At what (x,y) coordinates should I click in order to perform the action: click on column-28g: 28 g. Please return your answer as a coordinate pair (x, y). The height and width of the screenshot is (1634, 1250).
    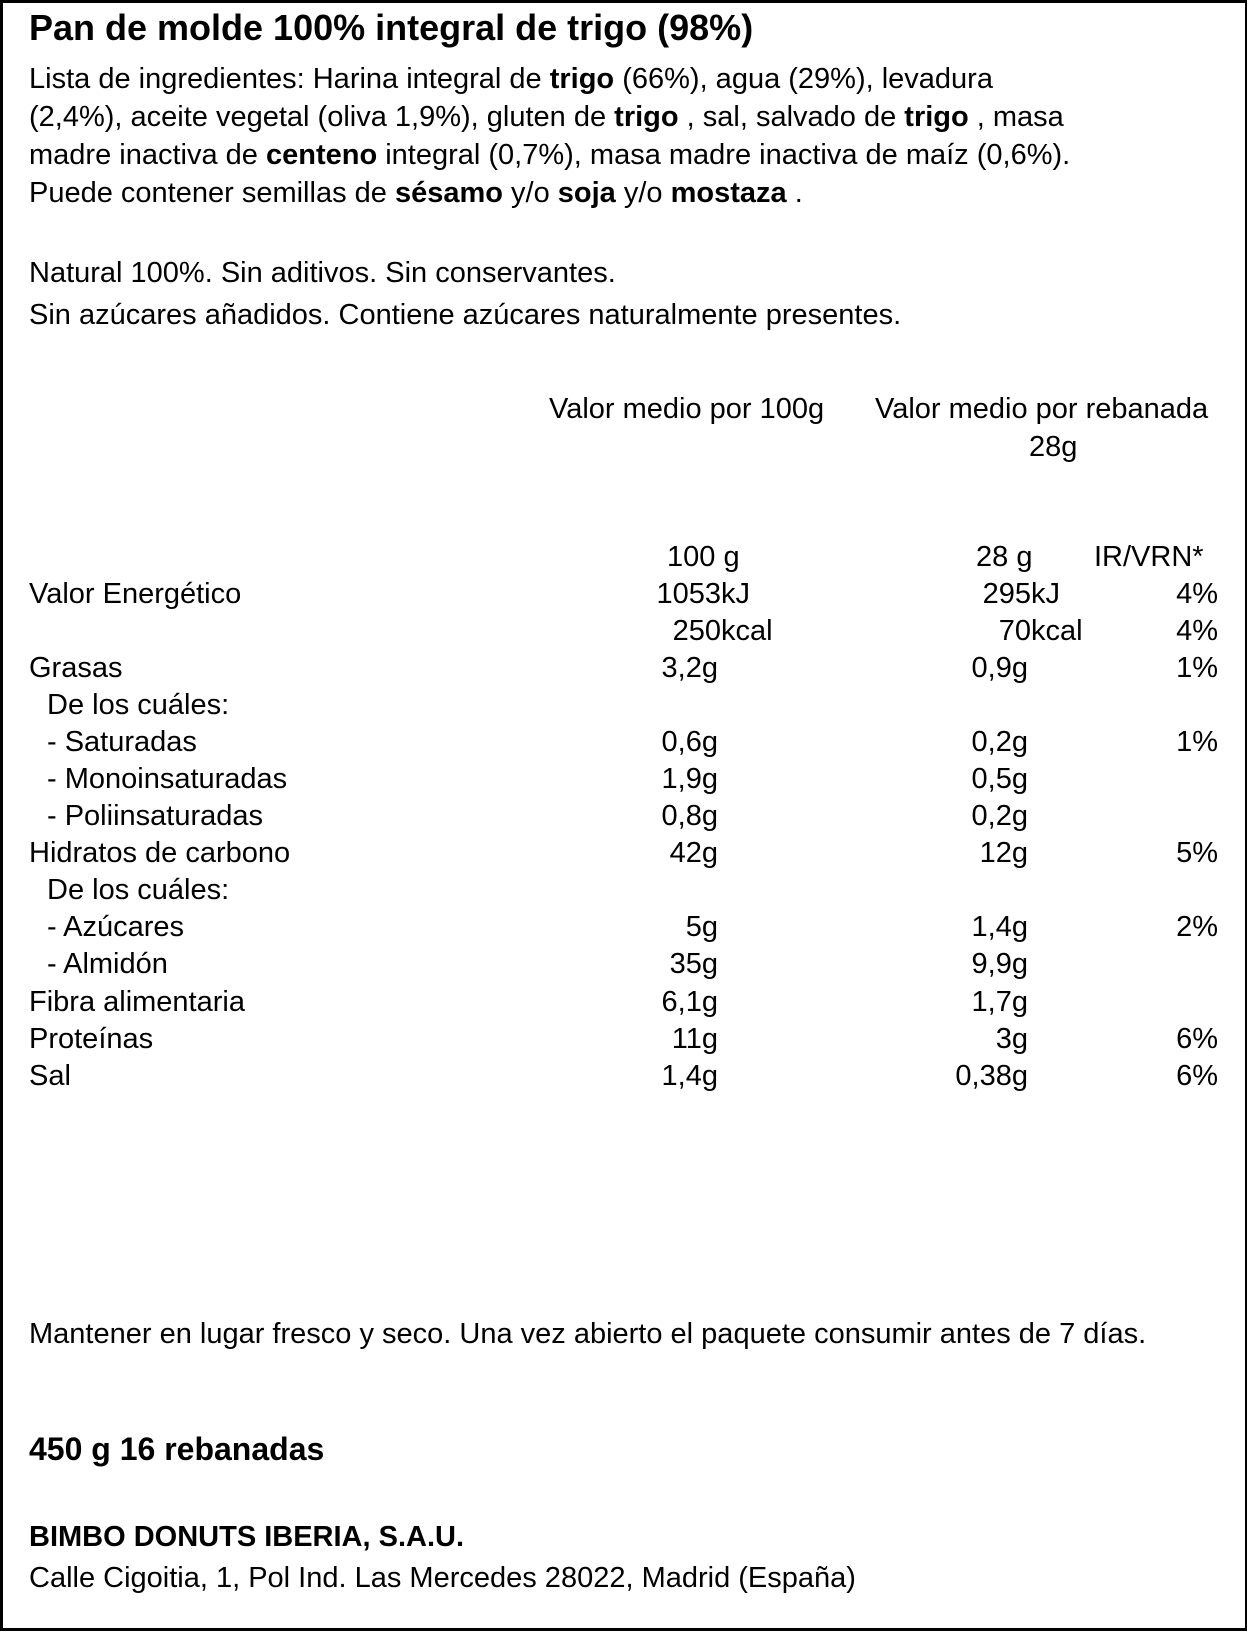
    Looking at the image, I should click on (1004, 557).